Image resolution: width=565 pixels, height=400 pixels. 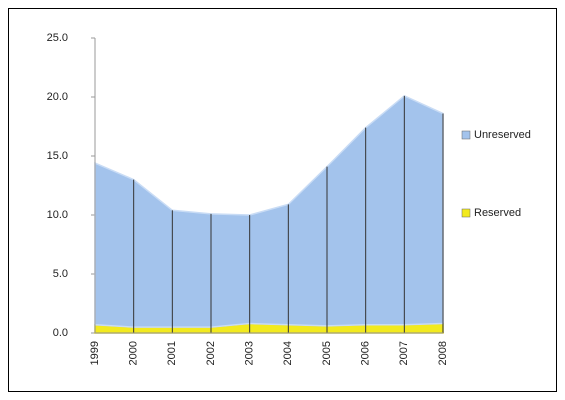 What do you see at coordinates (57, 38) in the screenshot?
I see `y-tick-label: 25.0` at bounding box center [57, 38].